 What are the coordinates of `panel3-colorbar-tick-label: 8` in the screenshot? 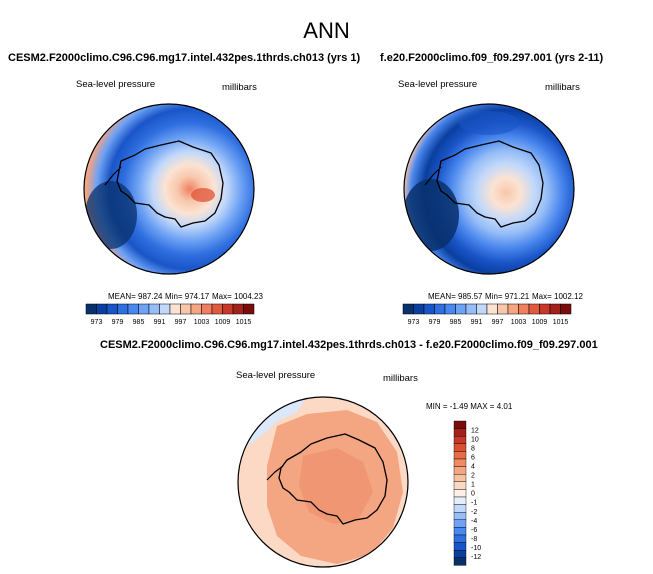 It's located at (473, 449).